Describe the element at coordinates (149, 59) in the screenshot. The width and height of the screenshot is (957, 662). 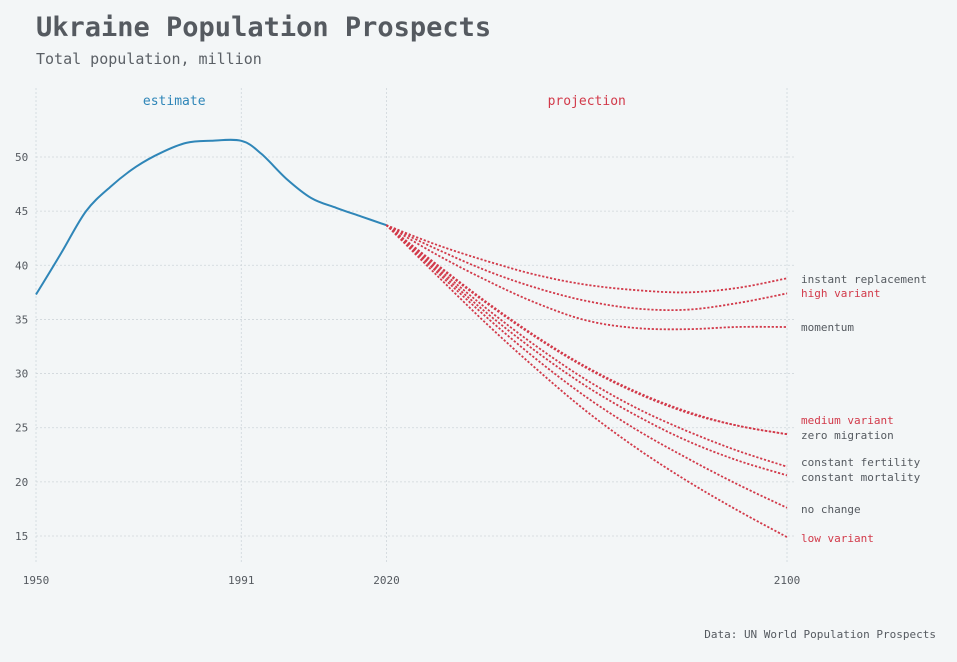
I see `chart-subtitle: Total population, million` at that location.